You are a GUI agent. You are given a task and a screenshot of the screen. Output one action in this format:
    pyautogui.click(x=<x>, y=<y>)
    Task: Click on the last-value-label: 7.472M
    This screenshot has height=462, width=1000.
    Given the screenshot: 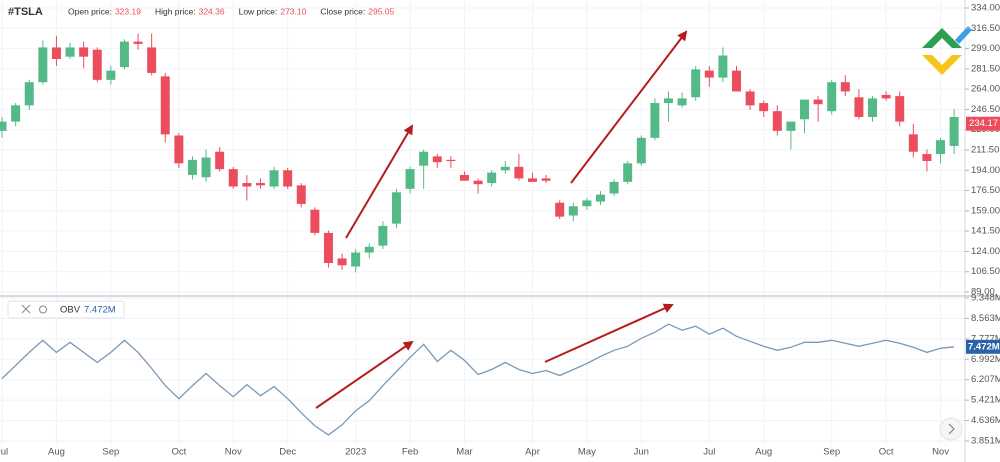 What is the action you would take?
    pyautogui.click(x=984, y=346)
    